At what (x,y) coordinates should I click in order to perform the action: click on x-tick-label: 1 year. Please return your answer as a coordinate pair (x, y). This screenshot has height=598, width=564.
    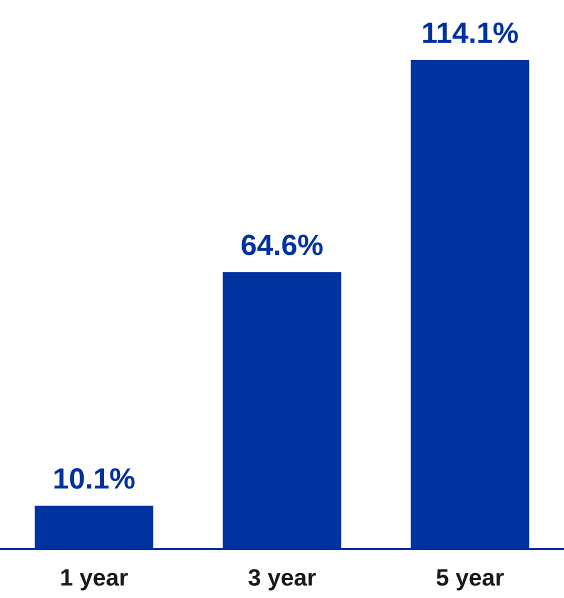
    Looking at the image, I should click on (94, 579).